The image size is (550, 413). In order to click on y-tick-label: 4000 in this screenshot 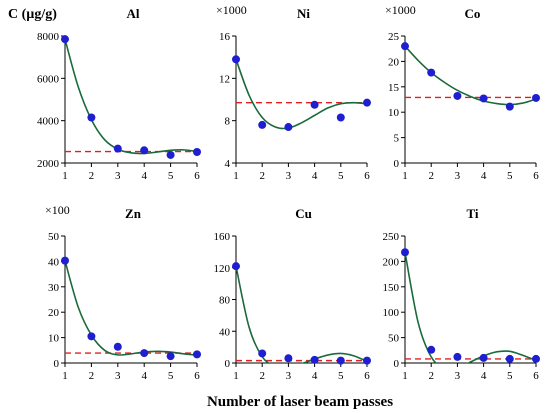, I will do `click(48, 122)`.